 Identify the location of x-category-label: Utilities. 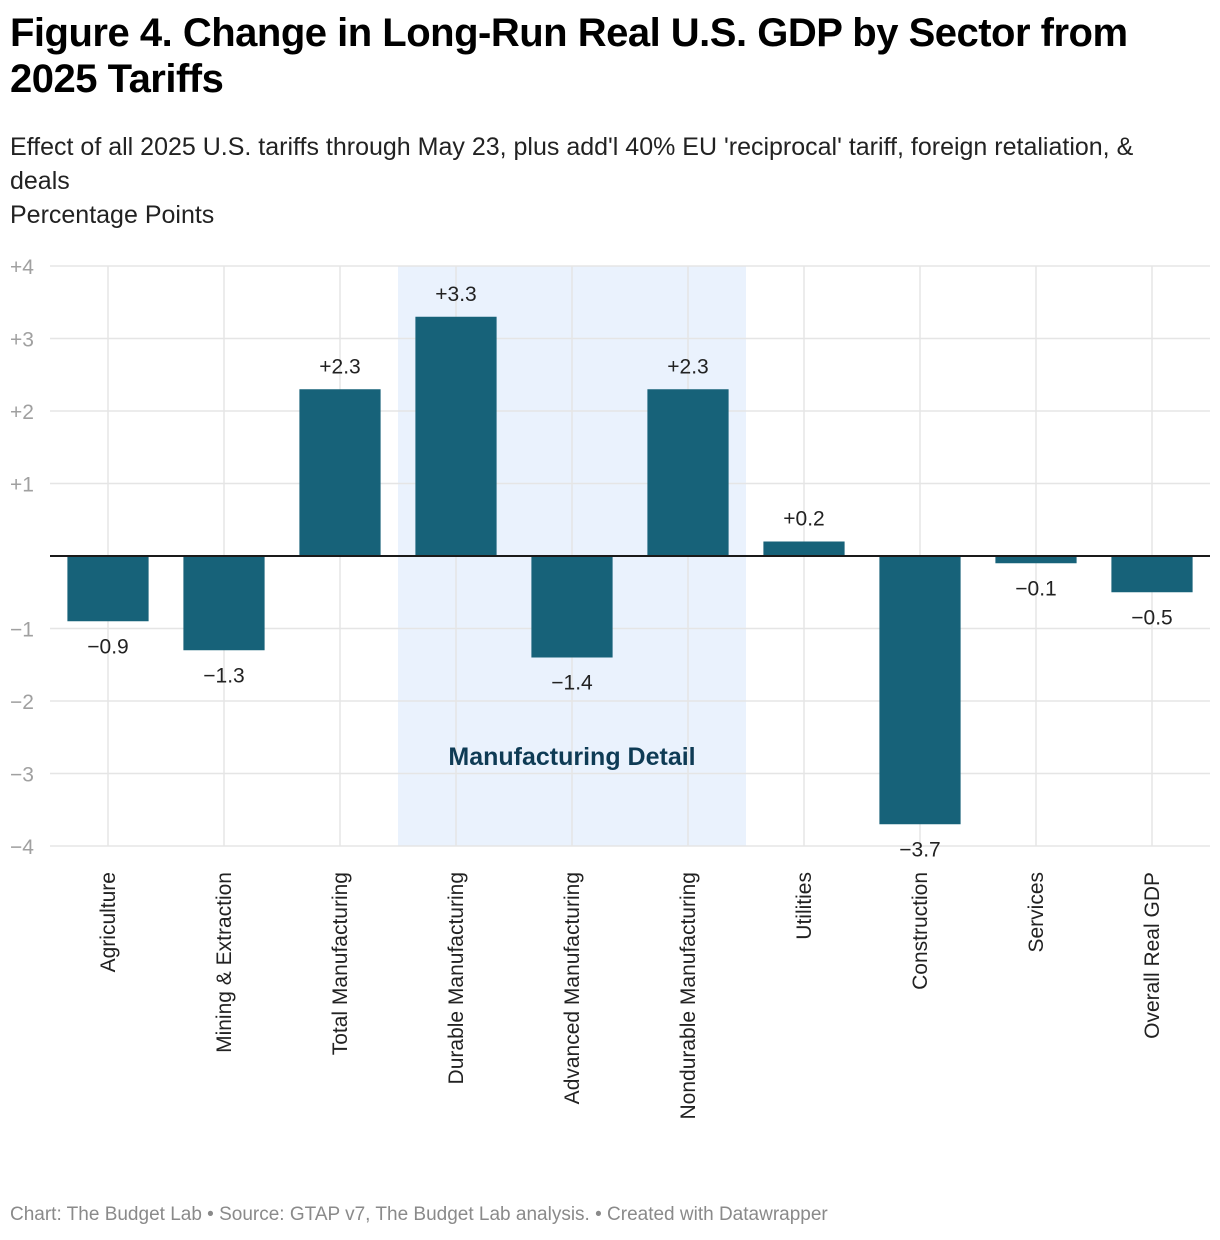
(804, 906).